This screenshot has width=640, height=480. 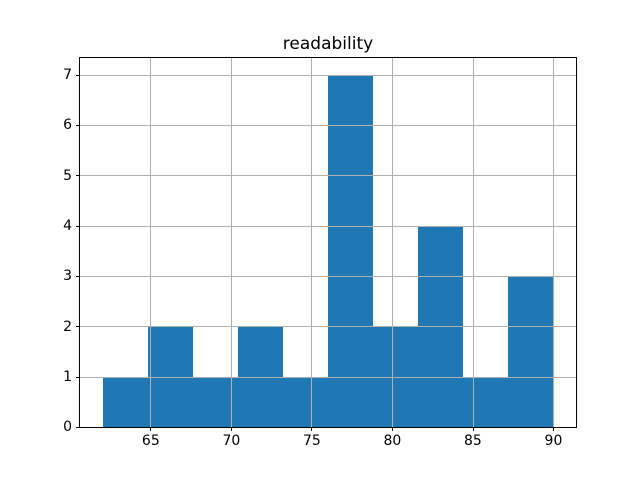 What do you see at coordinates (67, 326) in the screenshot?
I see `y-tick-label: 2` at bounding box center [67, 326].